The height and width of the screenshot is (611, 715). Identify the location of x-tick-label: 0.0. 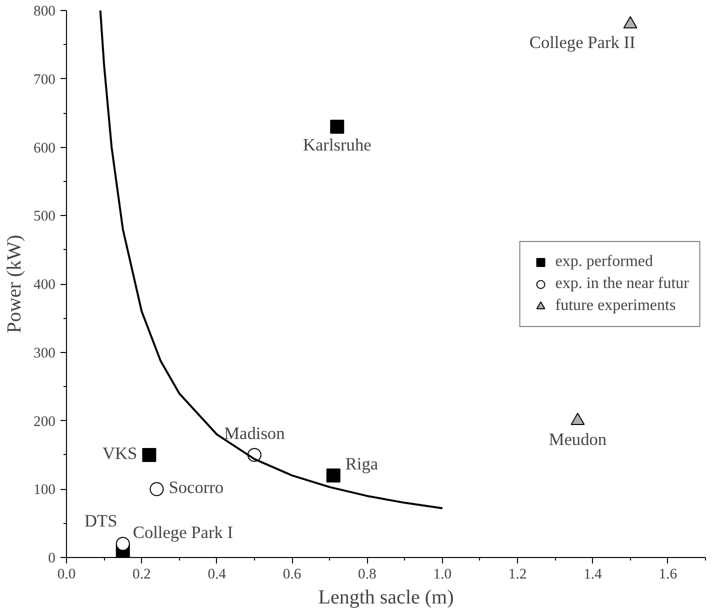
(66, 574).